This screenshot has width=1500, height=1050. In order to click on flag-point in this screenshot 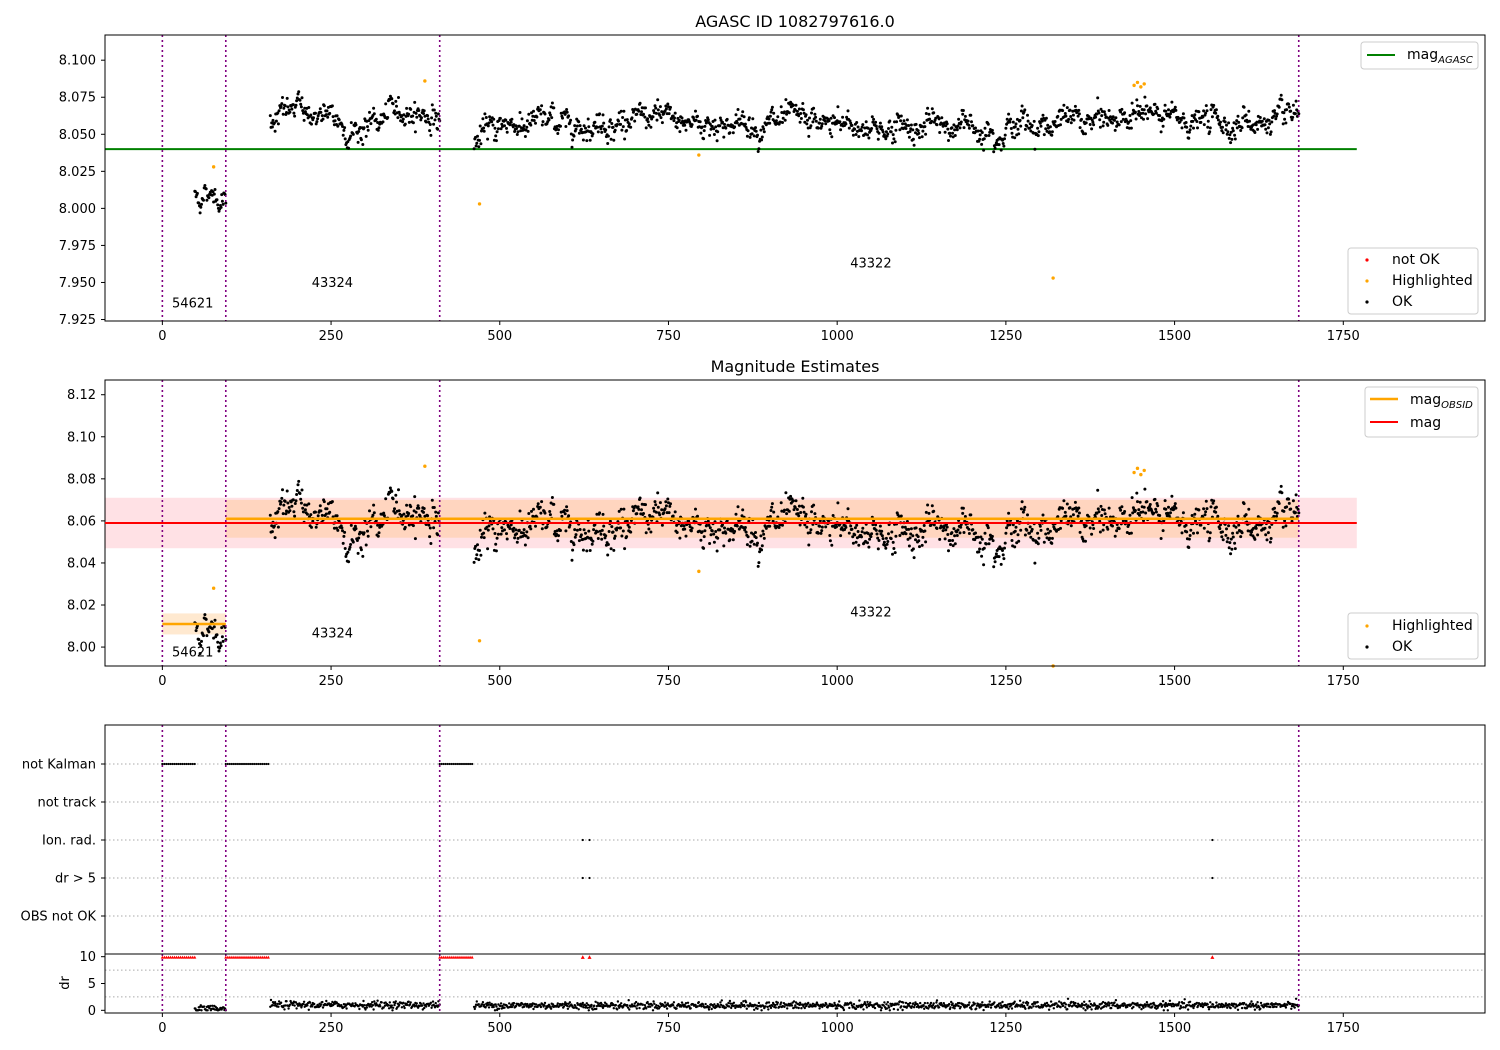, I will do `click(470, 764)`.